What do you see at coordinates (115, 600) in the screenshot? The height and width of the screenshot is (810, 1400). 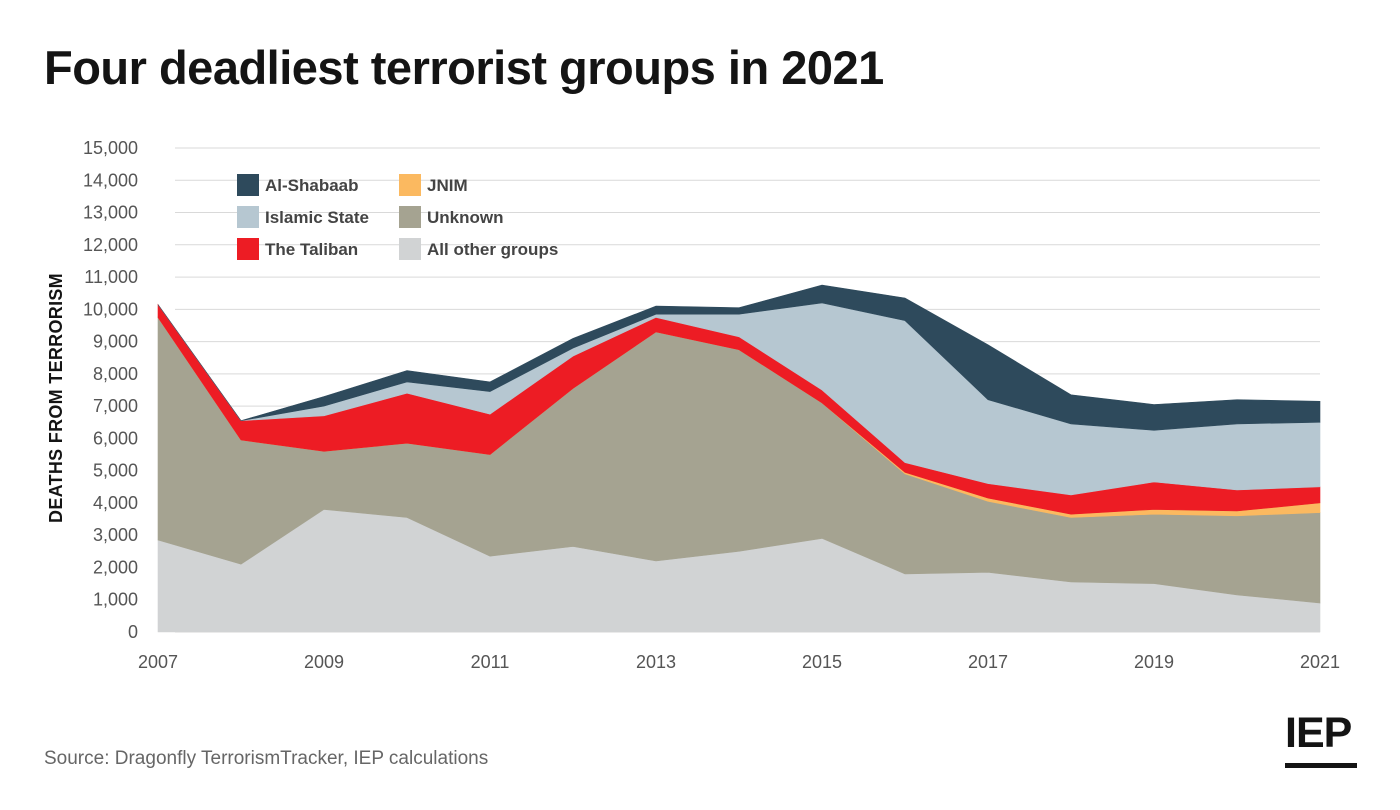 I see `y-tick-label: 1,000` at bounding box center [115, 600].